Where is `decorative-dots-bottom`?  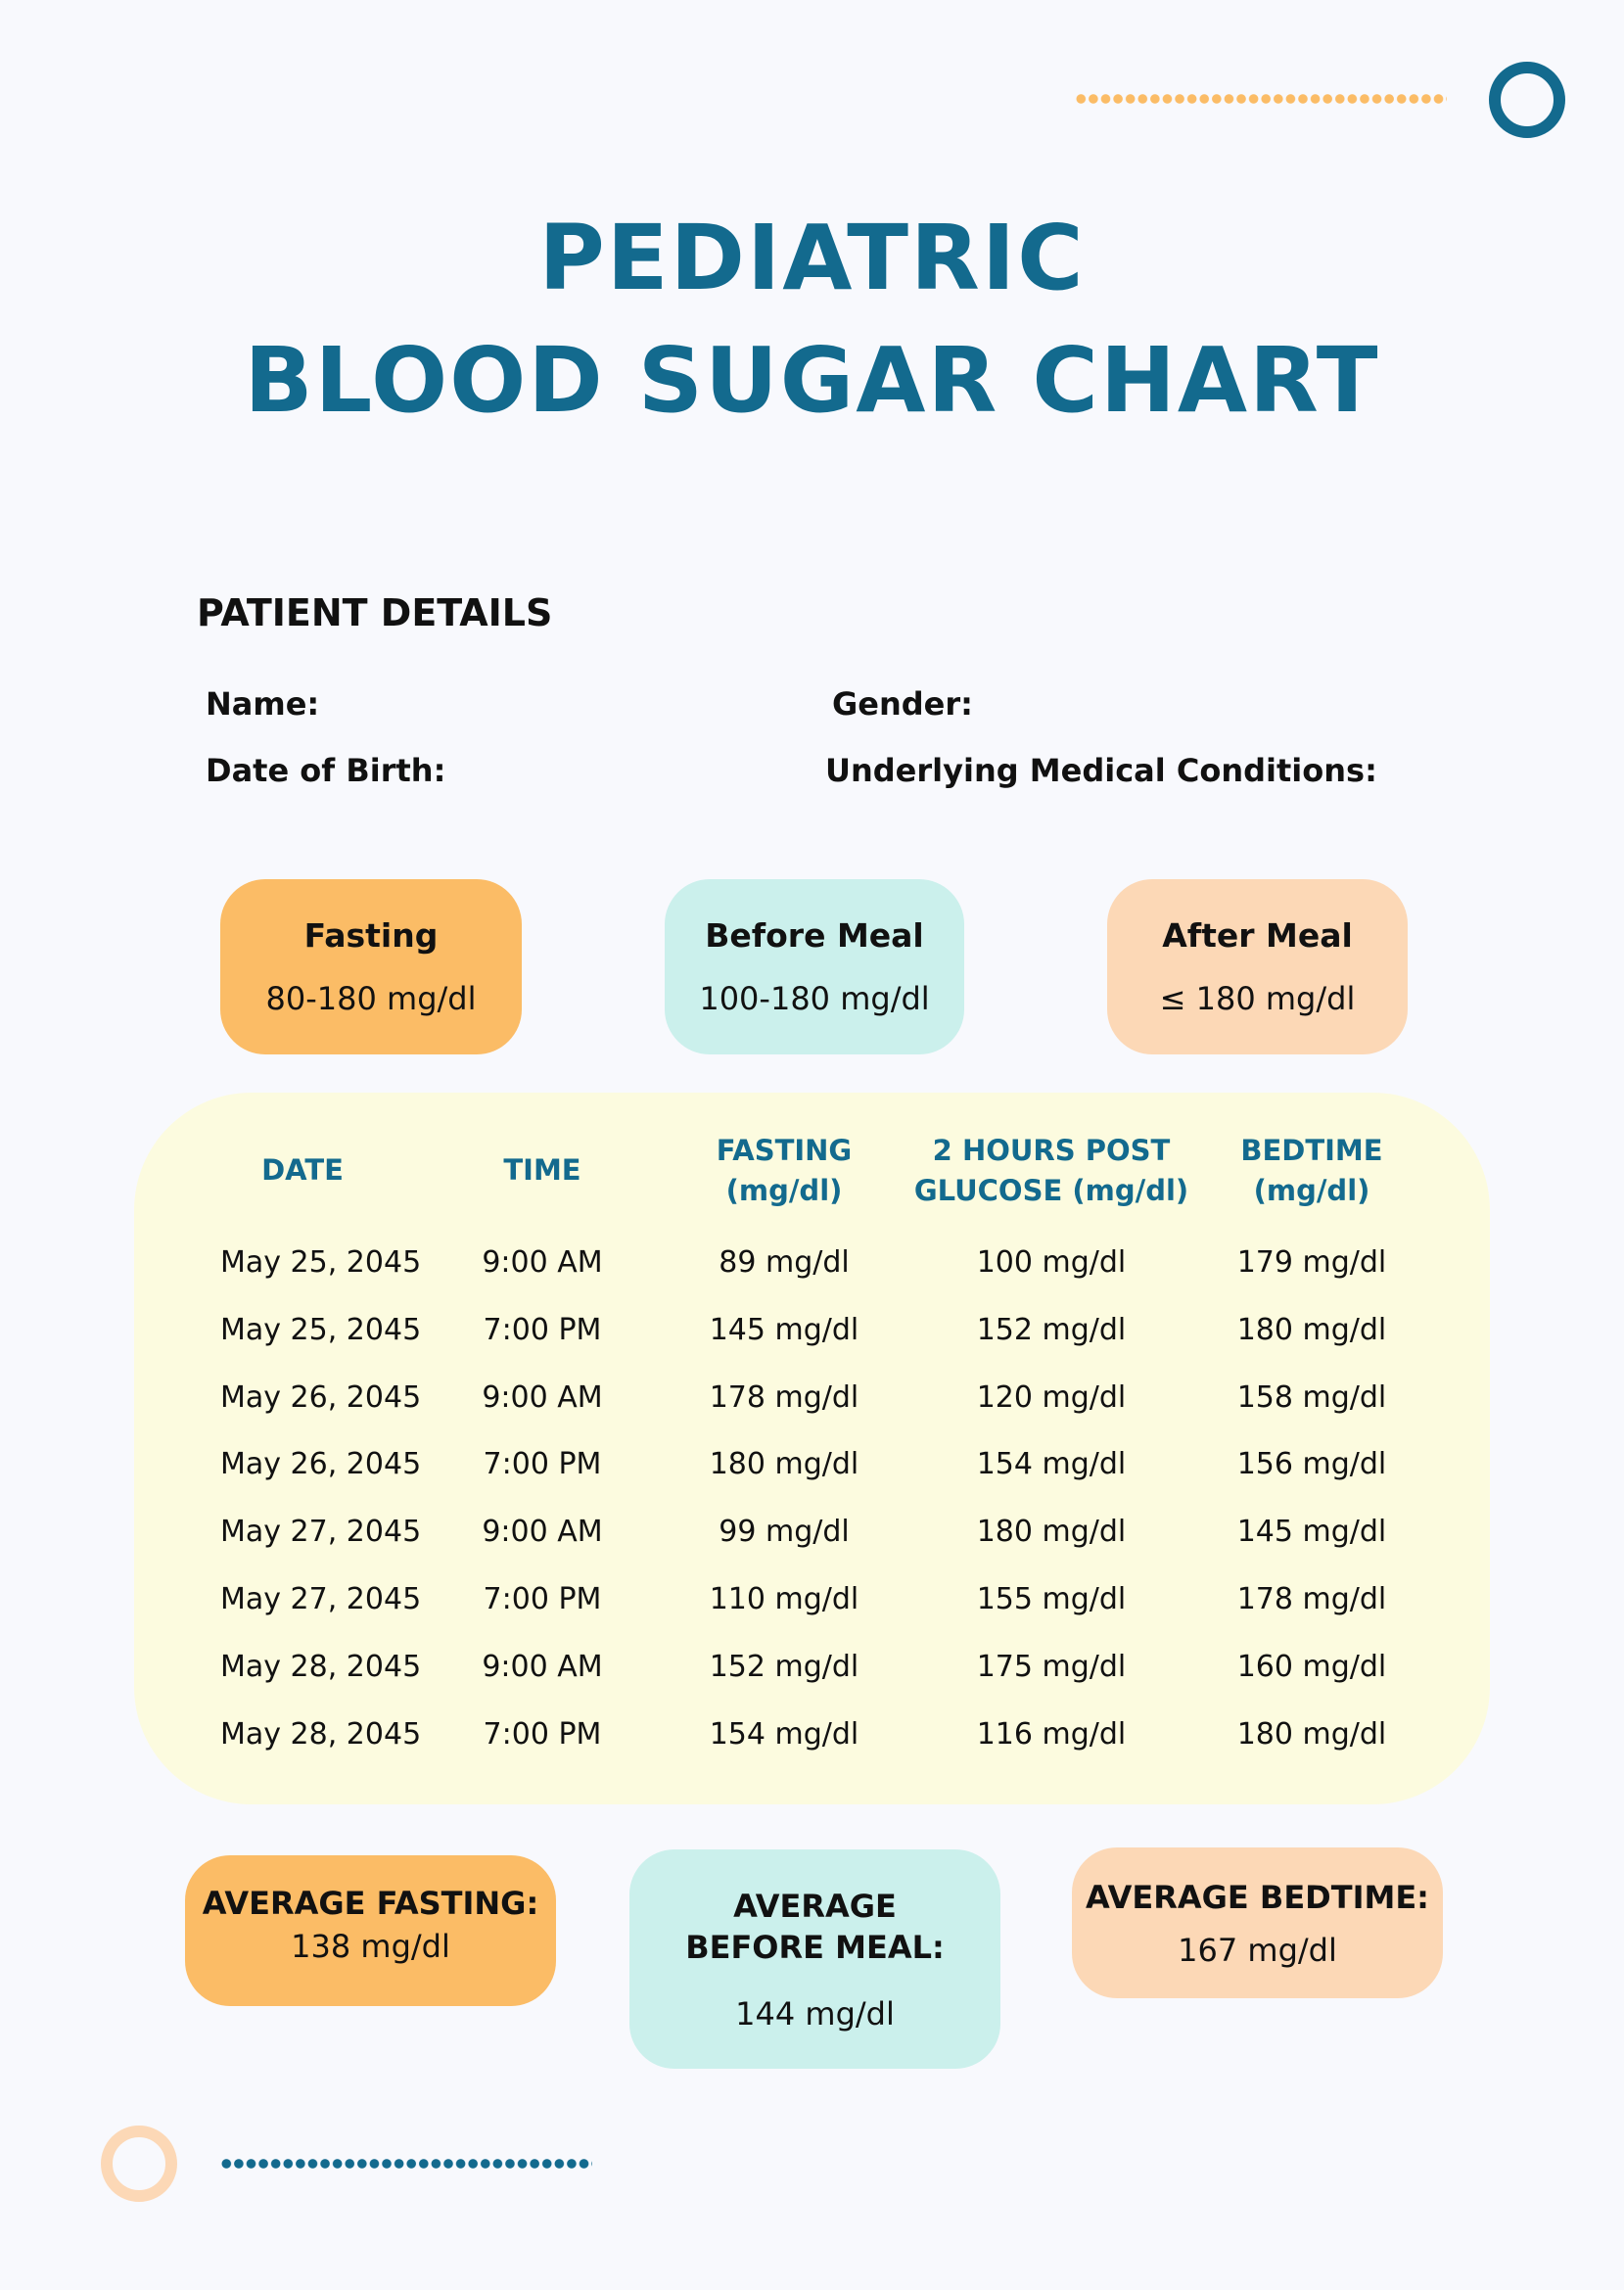
decorative-dots-bottom is located at coordinates (406, 2164).